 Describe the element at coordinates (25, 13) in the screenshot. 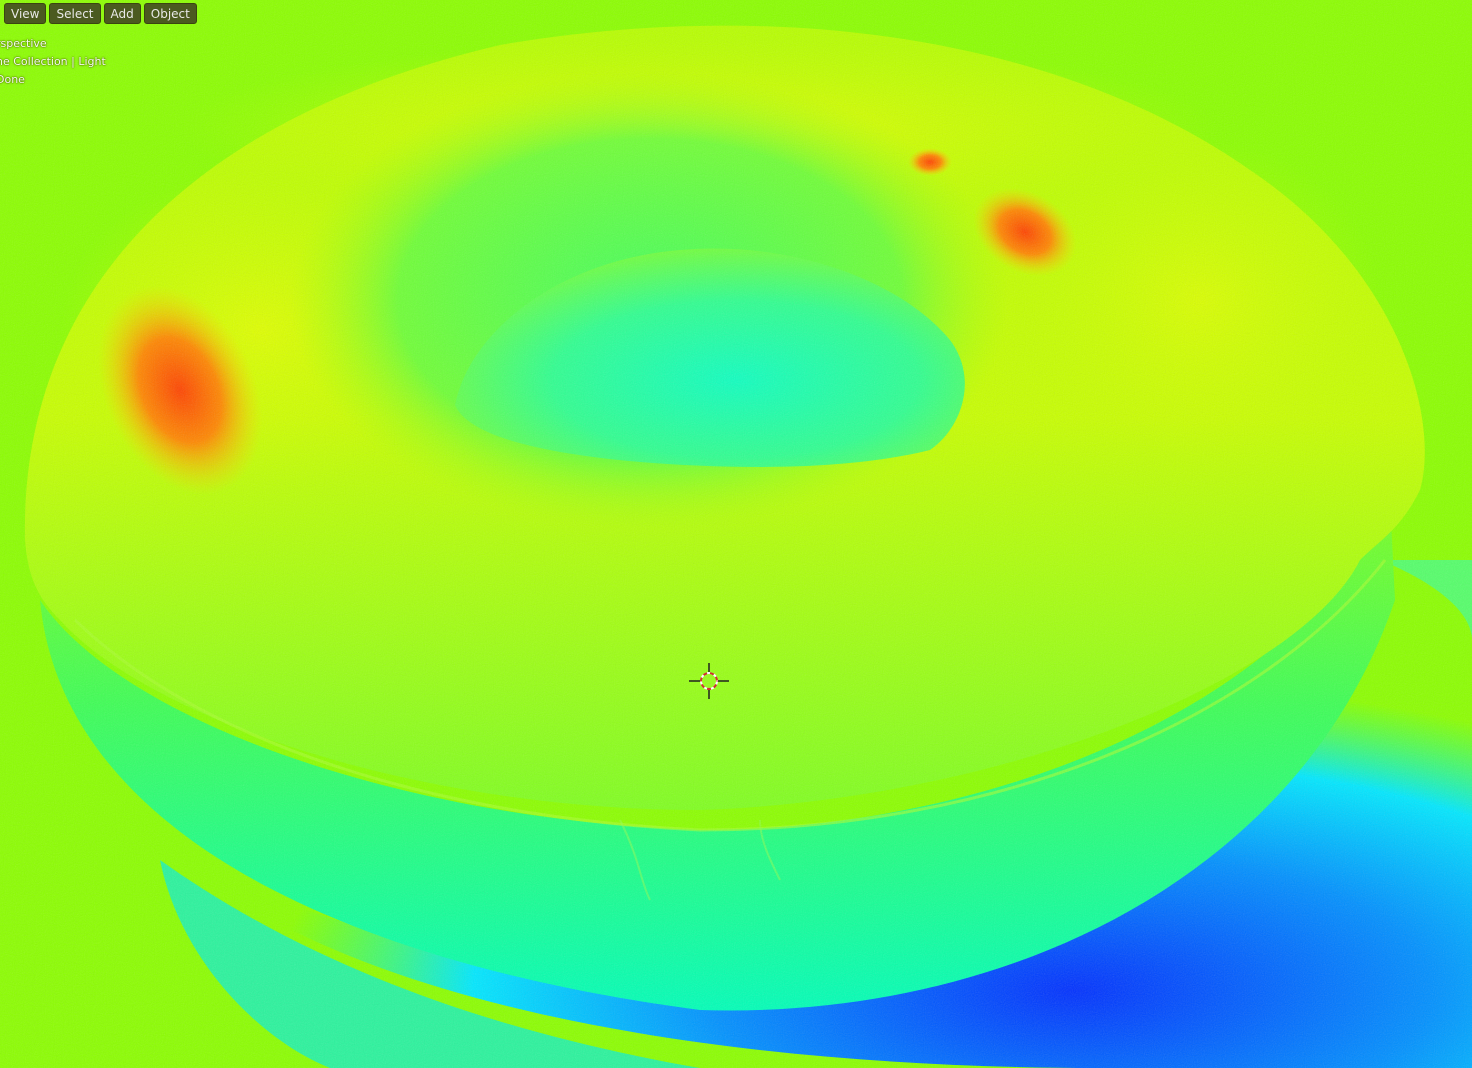

I see `view-menu: View` at that location.